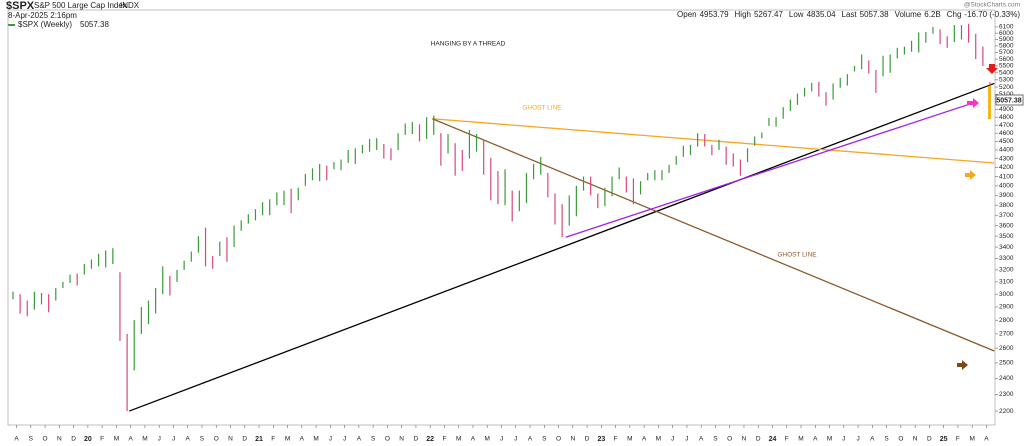 The image size is (1024, 446). What do you see at coordinates (42, 15) in the screenshot?
I see `datetime: 8-Apr-2025 2:16pm` at bounding box center [42, 15].